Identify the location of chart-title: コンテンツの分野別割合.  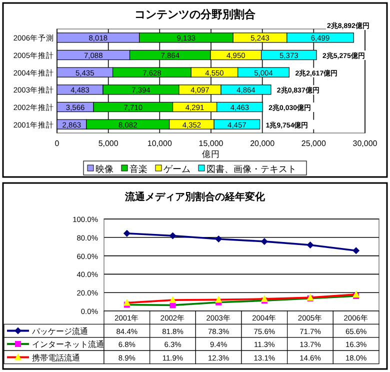
(195, 14).